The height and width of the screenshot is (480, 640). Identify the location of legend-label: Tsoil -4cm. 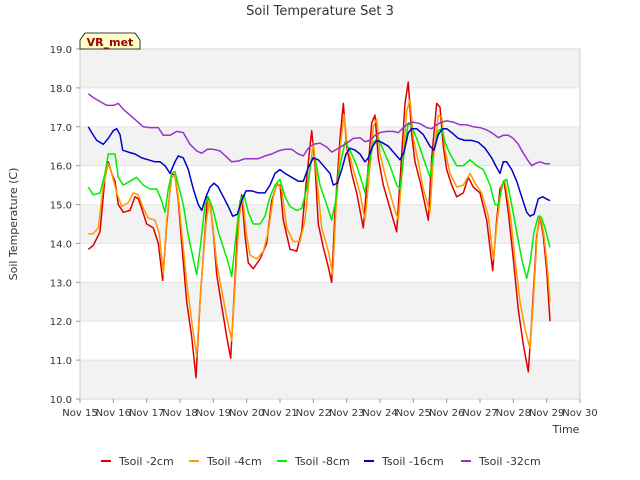
(234, 461).